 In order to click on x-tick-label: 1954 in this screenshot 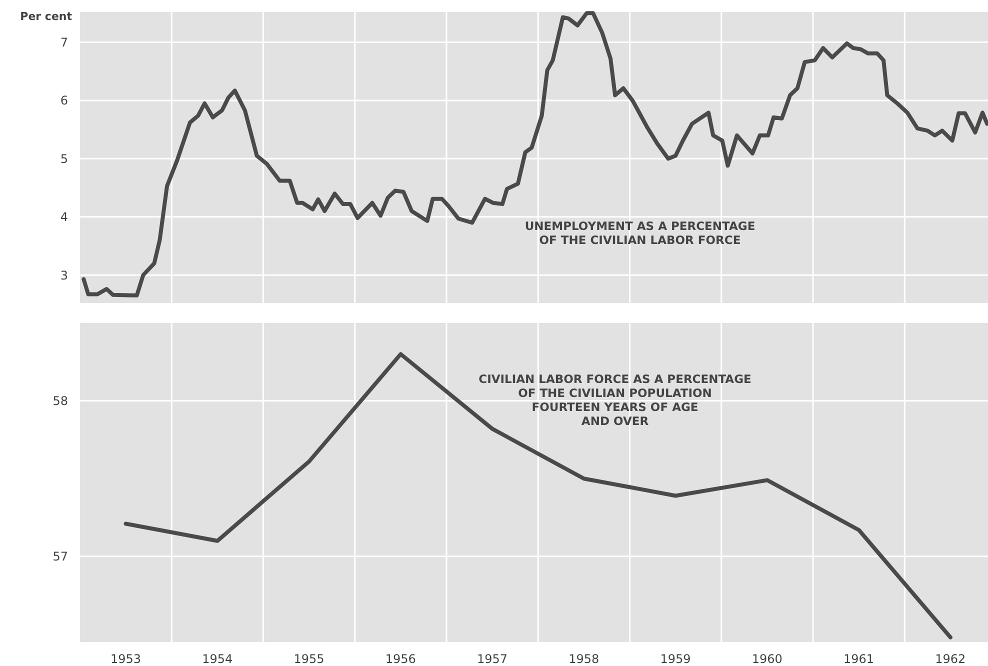, I will do `click(217, 659)`.